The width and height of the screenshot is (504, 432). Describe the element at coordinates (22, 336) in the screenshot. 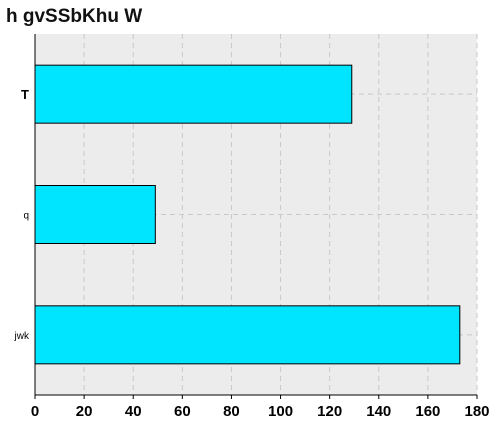

I see `y-tick-label: jwk` at that location.